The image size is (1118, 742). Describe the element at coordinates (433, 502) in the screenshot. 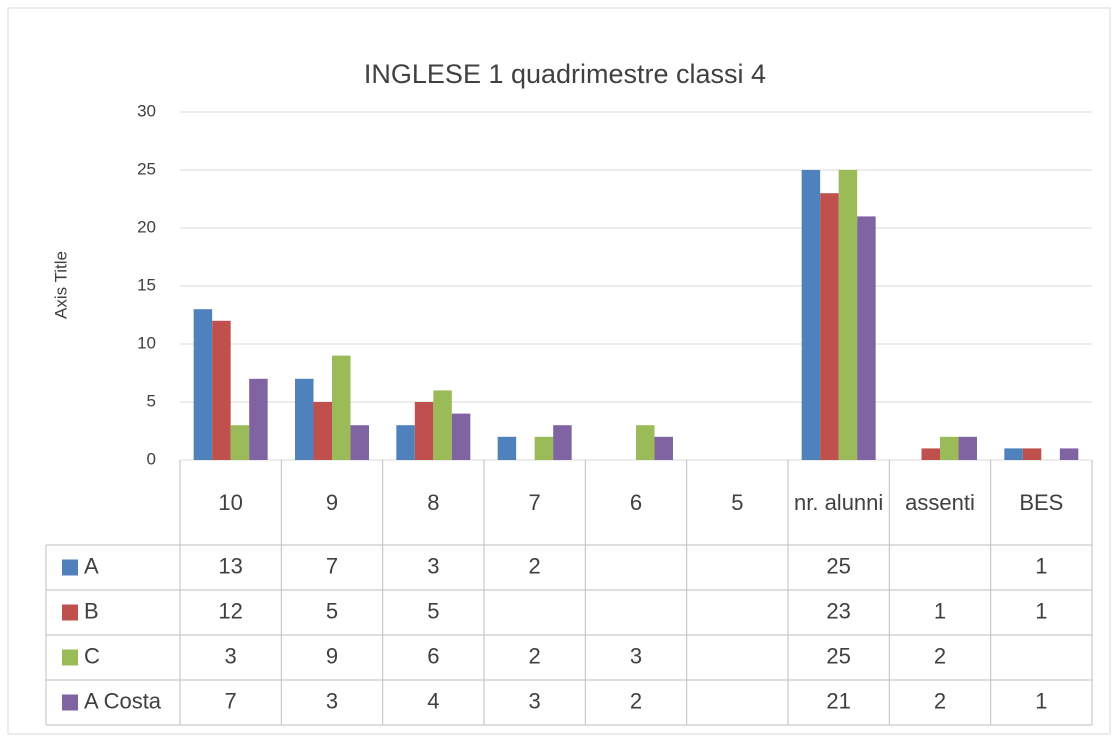

I see `x-tick-label: 8` at that location.